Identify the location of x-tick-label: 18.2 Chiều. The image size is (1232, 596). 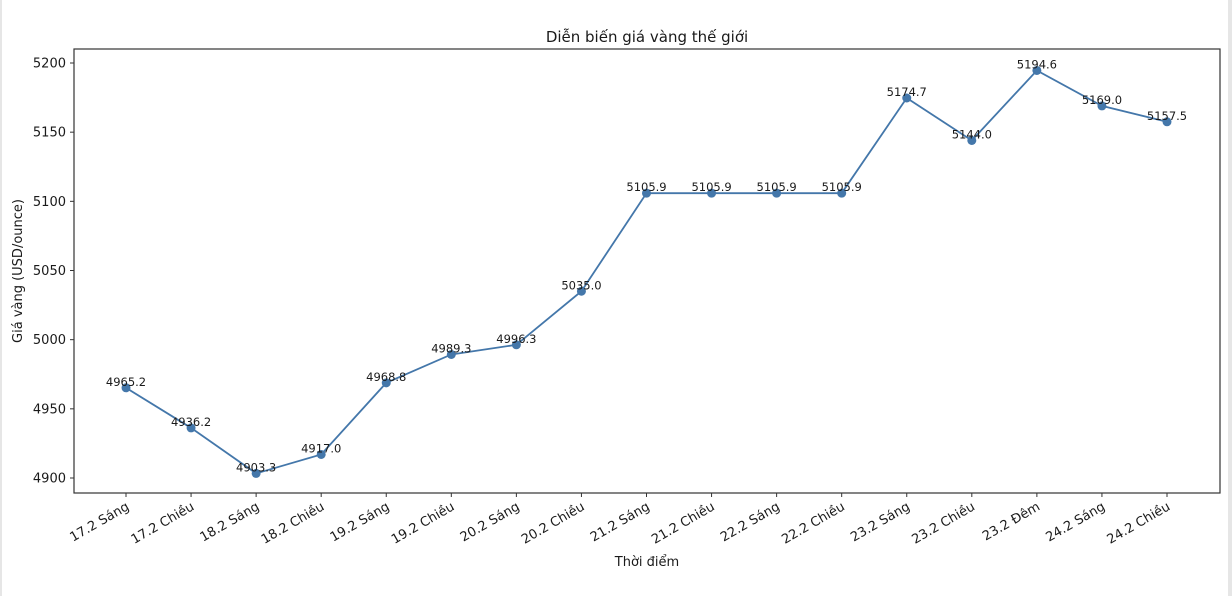
(293, 523).